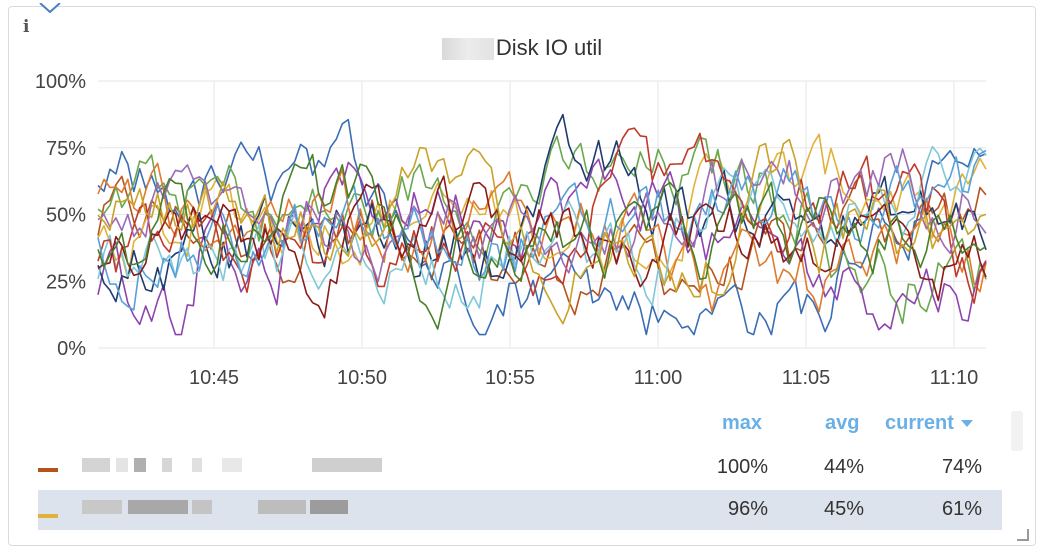 The image size is (1040, 546). Describe the element at coordinates (71, 349) in the screenshot. I see `y-tick-label: 0%` at that location.